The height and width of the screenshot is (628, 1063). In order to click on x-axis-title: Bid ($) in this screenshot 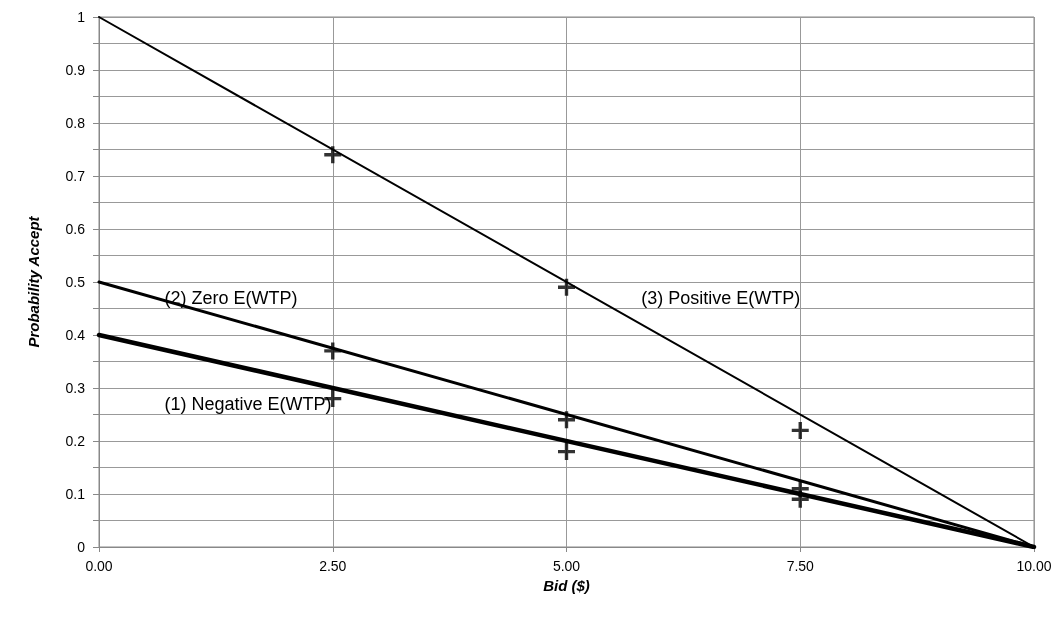, I will do `click(566, 585)`.